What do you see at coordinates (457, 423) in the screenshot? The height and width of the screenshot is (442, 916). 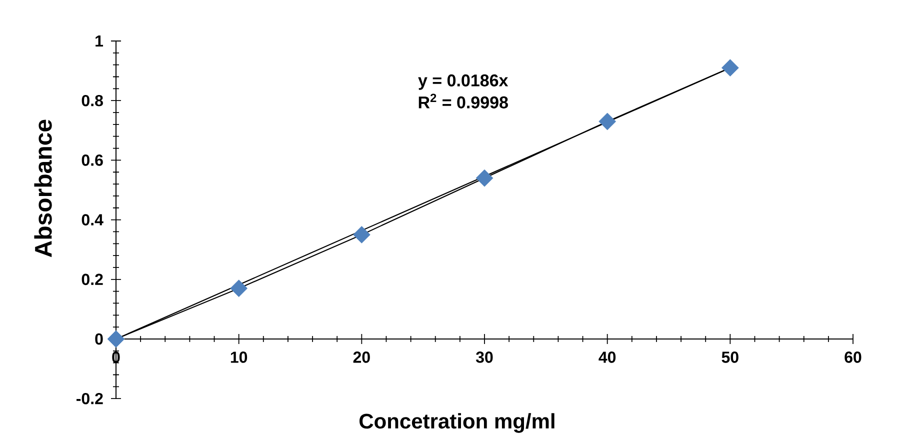 I see `x-axis-title: Concetration mg/ml` at bounding box center [457, 423].